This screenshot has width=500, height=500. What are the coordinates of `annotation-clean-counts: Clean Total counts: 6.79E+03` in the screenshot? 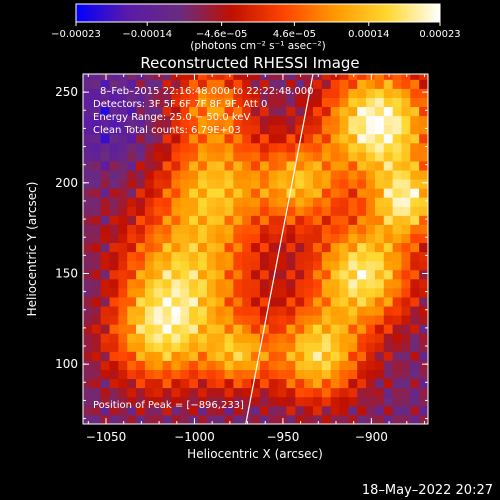 It's located at (167, 130).